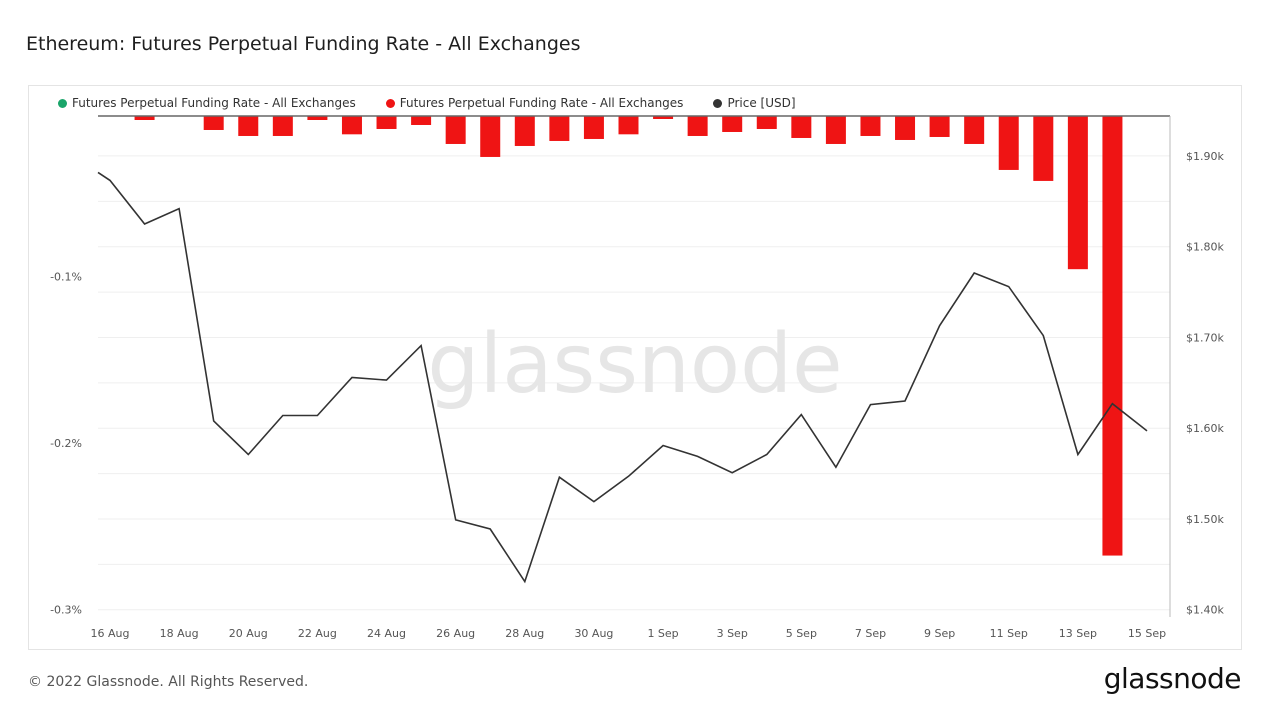  I want to click on right-axis-tick-label: $1.50k, so click(1205, 519).